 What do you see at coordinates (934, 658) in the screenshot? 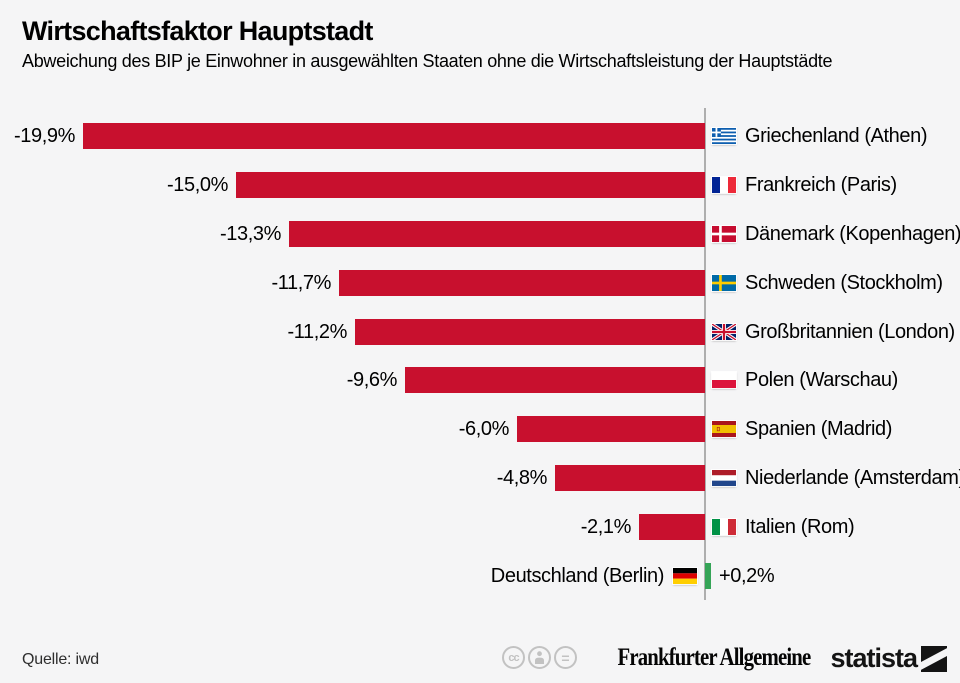
I see `statista-mark-icon` at bounding box center [934, 658].